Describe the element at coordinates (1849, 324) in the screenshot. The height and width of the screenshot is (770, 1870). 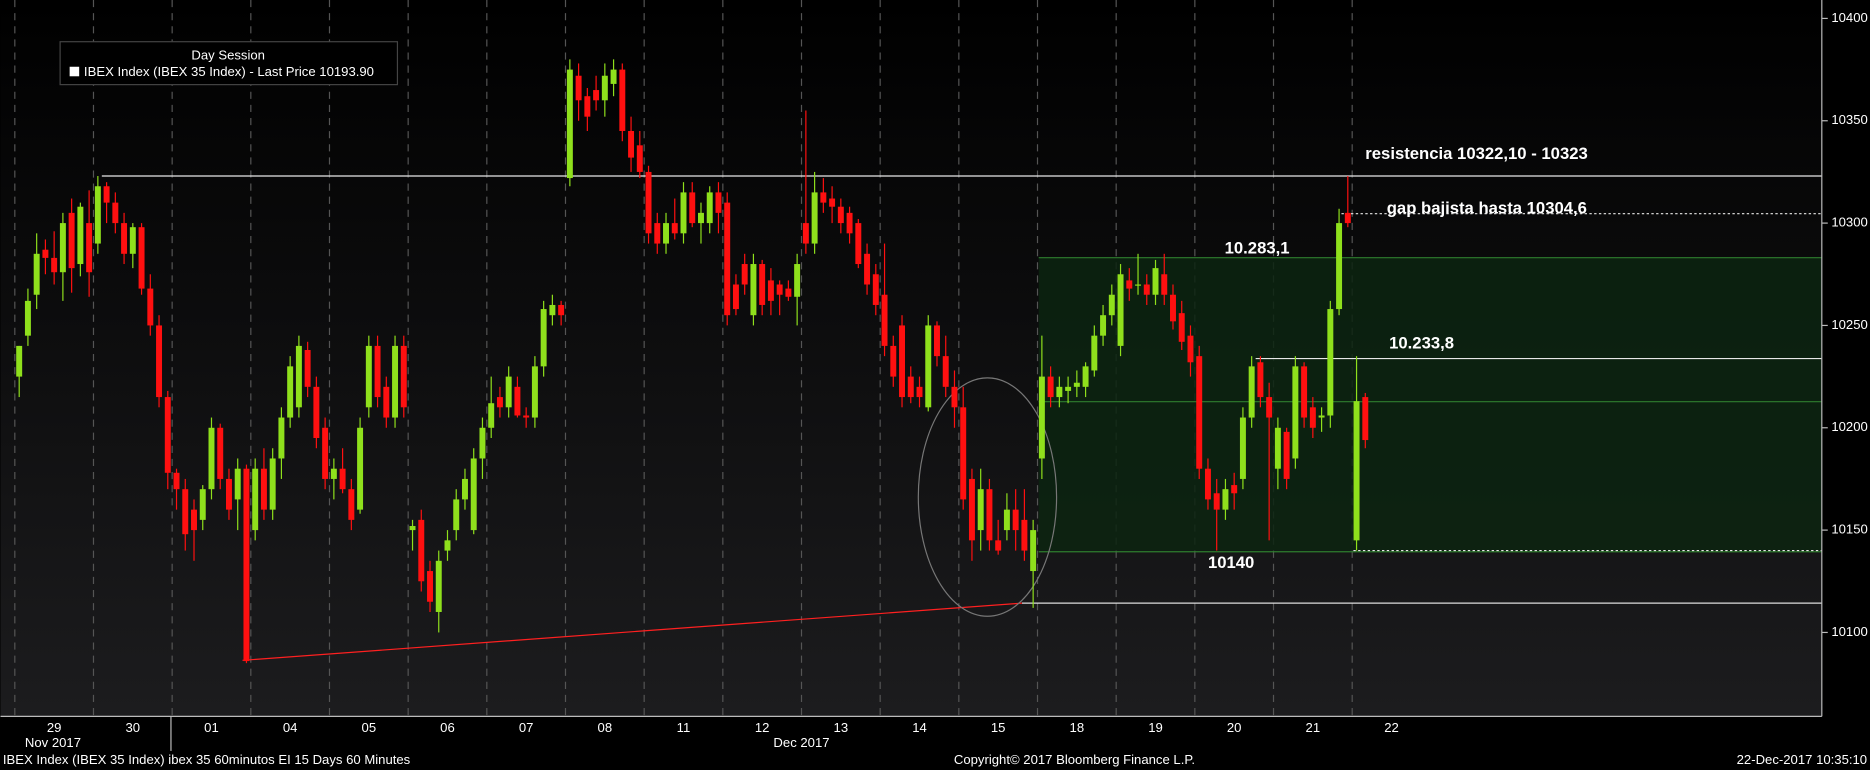
I see `y-tick-label: 10250` at that location.